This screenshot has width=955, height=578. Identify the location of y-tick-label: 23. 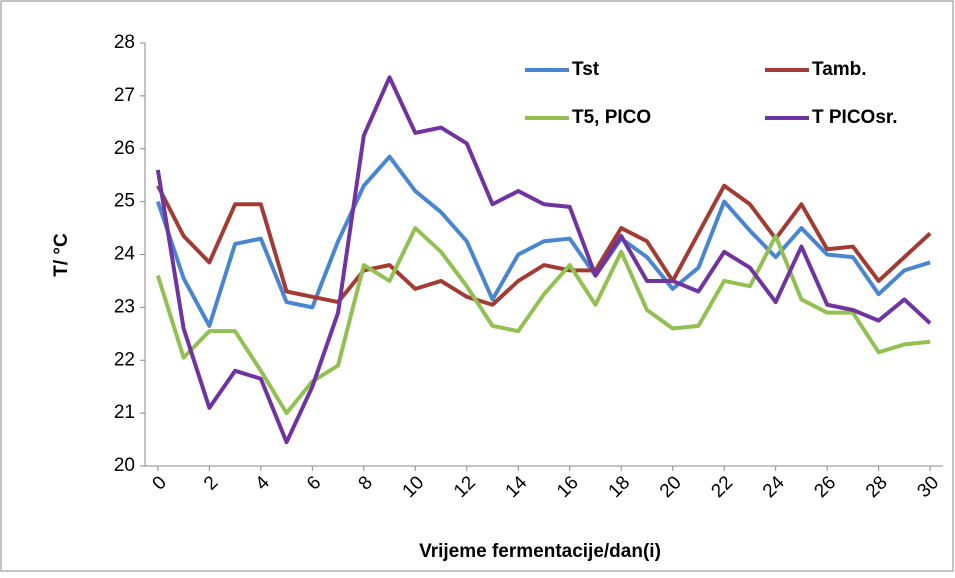
(124, 306).